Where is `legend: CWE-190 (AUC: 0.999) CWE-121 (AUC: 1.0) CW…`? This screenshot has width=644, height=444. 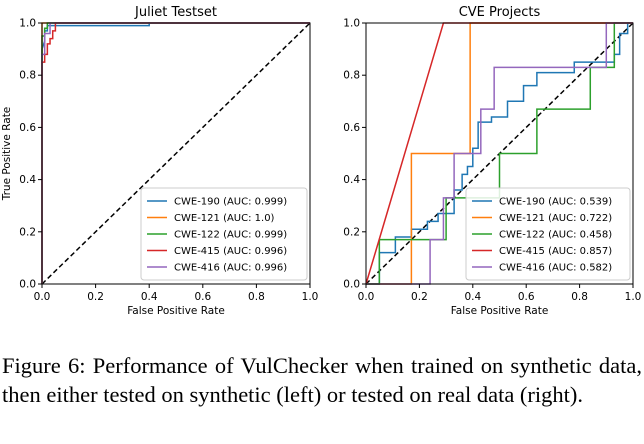
legend: CWE-190 (AUC: 0.999) CWE-121 (AUC: 1.0) CW… is located at coordinates (224, 234).